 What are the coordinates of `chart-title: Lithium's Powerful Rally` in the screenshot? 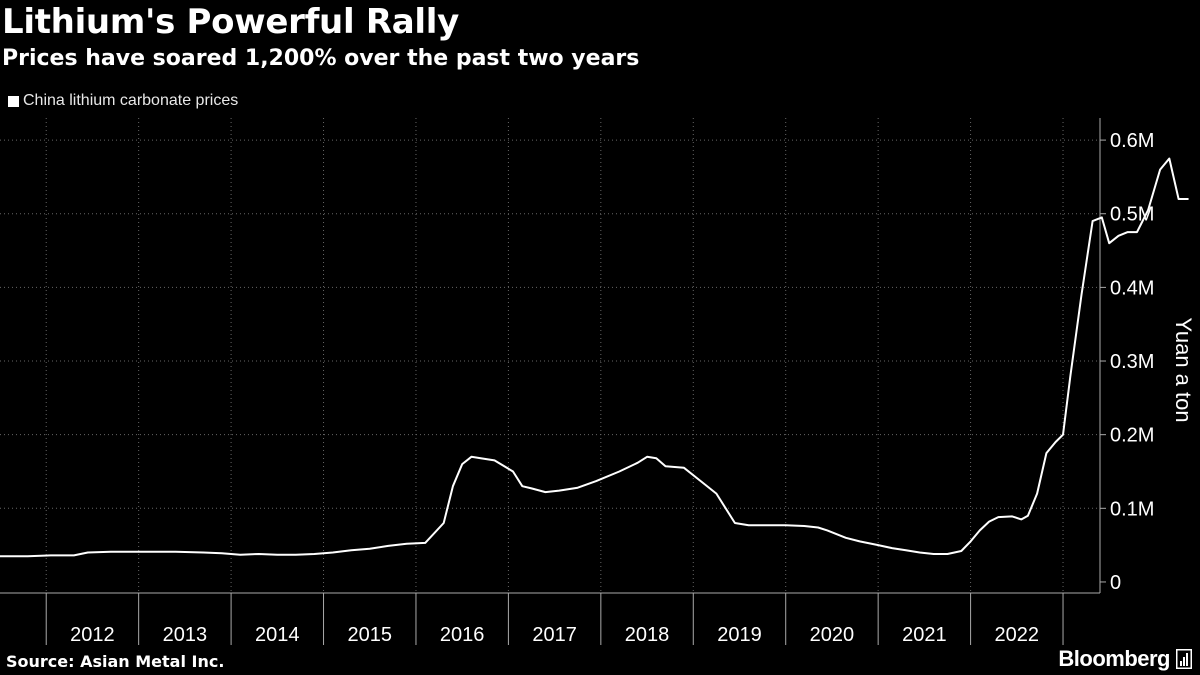 It's located at (230, 22).